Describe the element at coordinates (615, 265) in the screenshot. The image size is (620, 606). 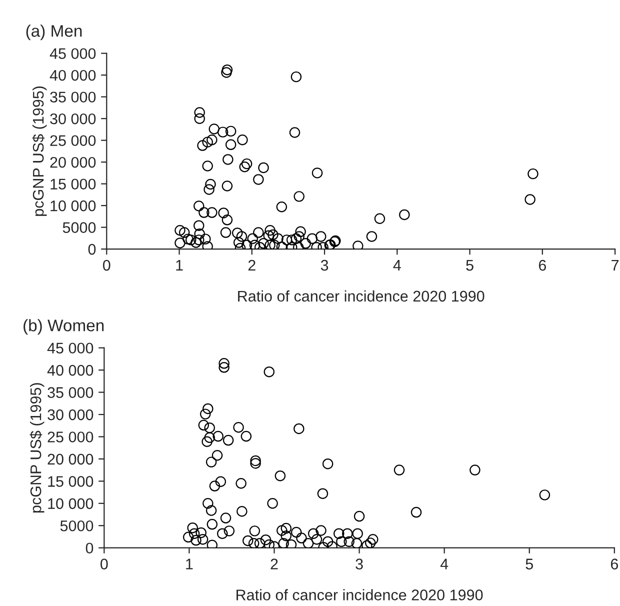
I see `x-tick-label: 7` at that location.